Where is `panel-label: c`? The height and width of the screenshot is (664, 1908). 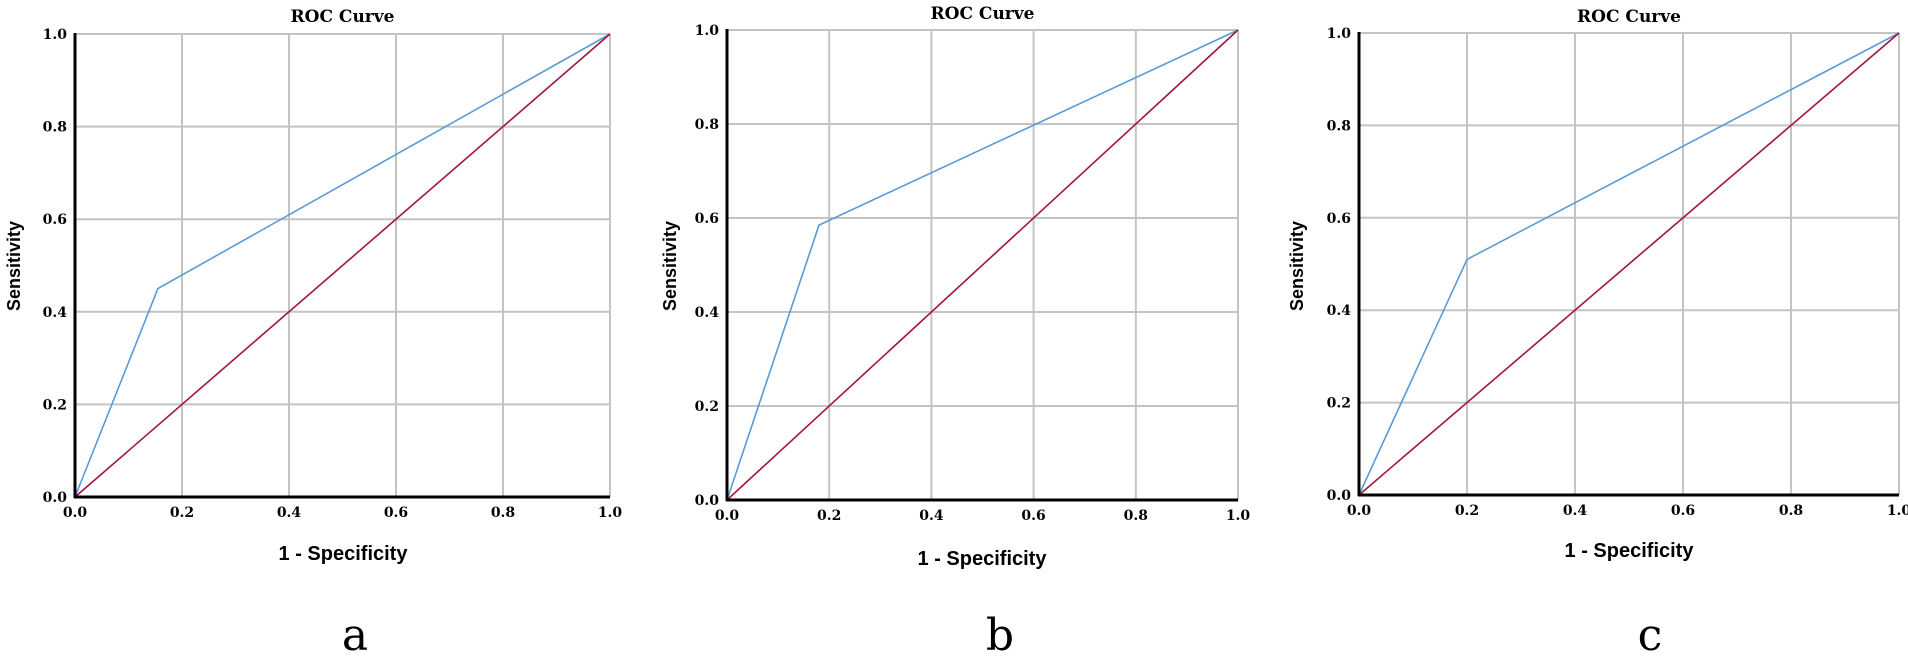 panel-label: c is located at coordinates (1650, 635).